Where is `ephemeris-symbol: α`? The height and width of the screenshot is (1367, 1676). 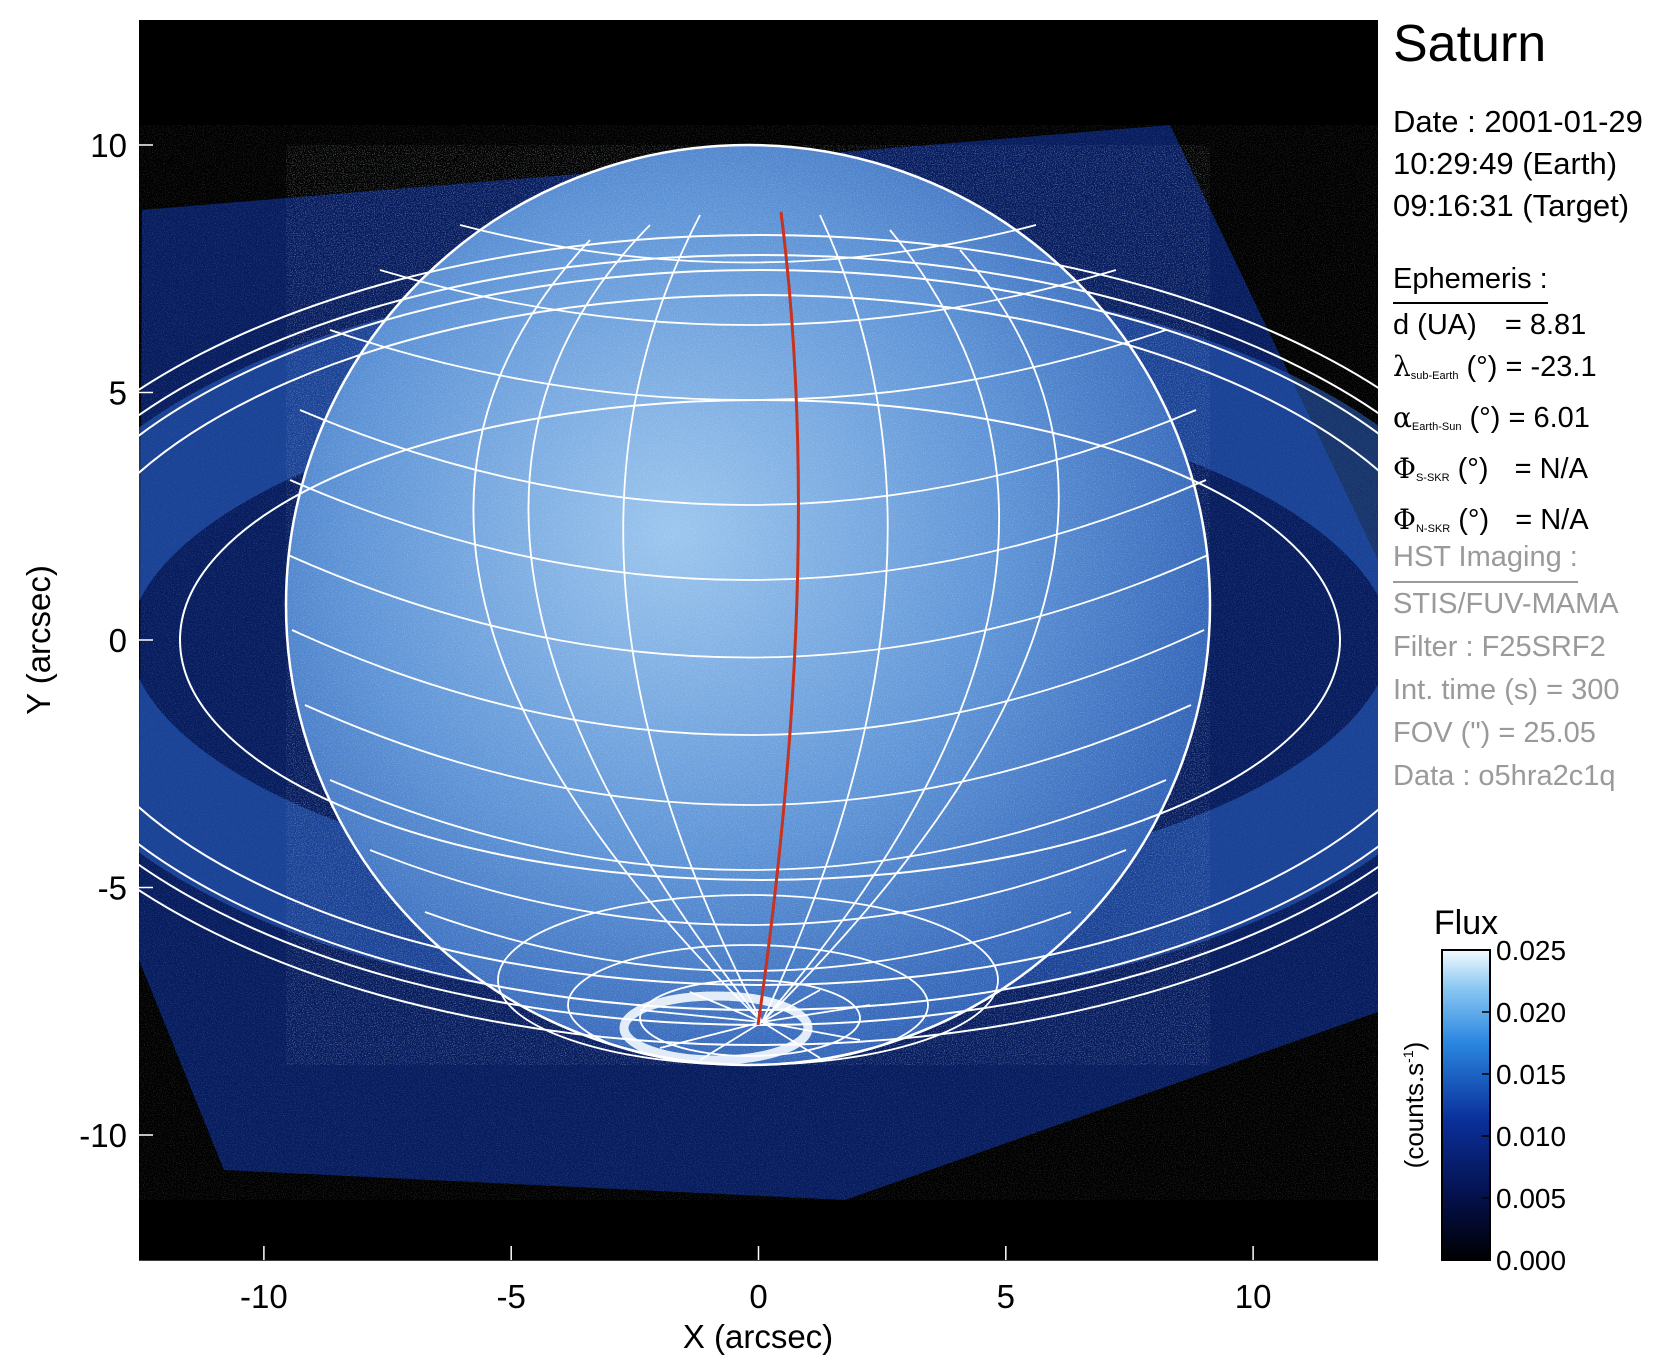 ephemeris-symbol: α is located at coordinates (1402, 417).